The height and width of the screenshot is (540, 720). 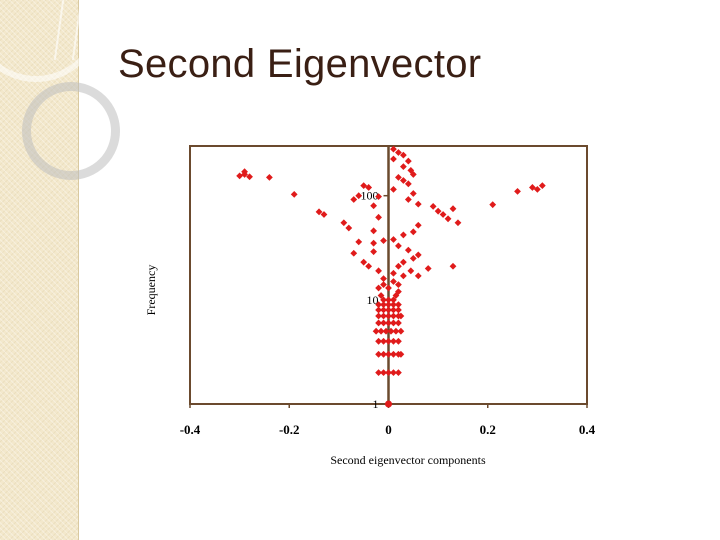 What do you see at coordinates (151, 290) in the screenshot?
I see `y-axis-label: Frequency` at bounding box center [151, 290].